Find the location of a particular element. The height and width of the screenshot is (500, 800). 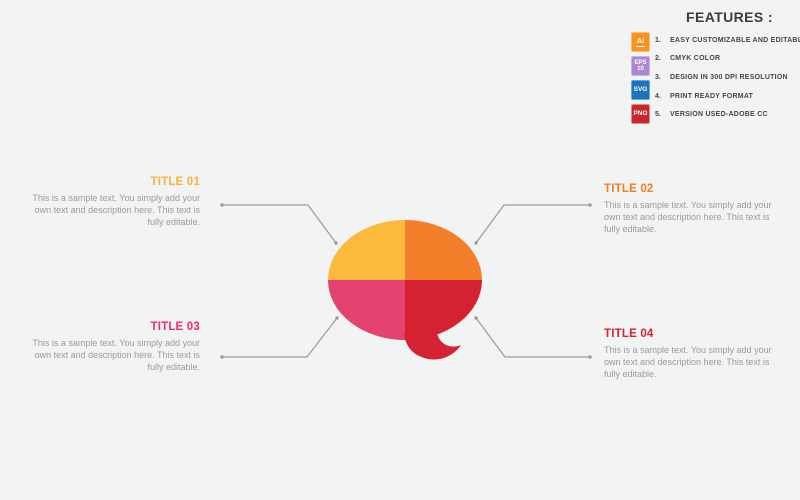

feature-number: 1. is located at coordinates (658, 40).